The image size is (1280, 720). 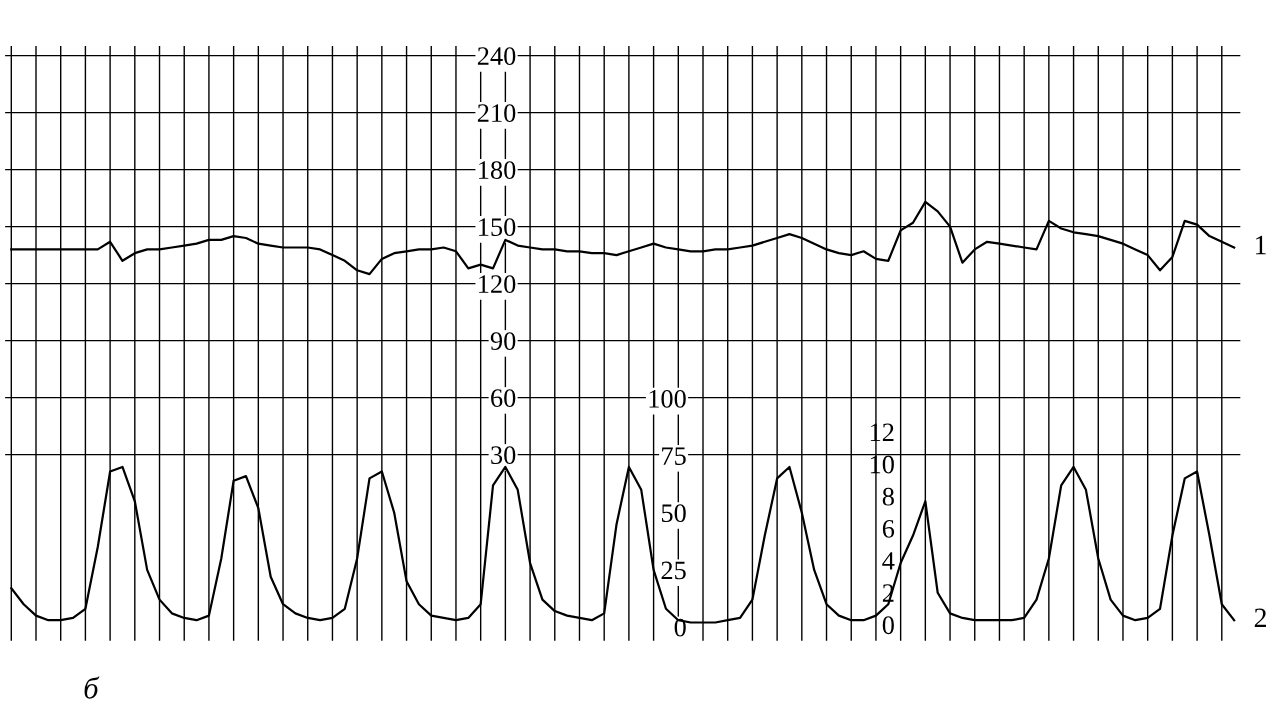 What do you see at coordinates (1261, 245) in the screenshot?
I see `series-label: 1` at bounding box center [1261, 245].